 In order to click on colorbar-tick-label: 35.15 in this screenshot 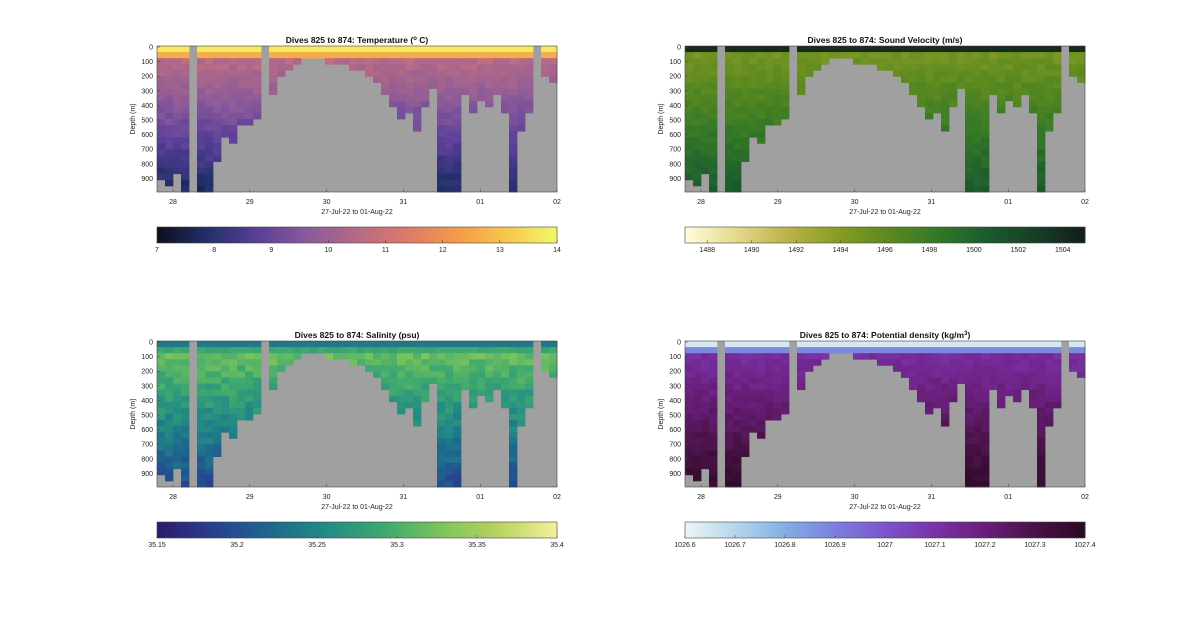, I will do `click(157, 545)`.